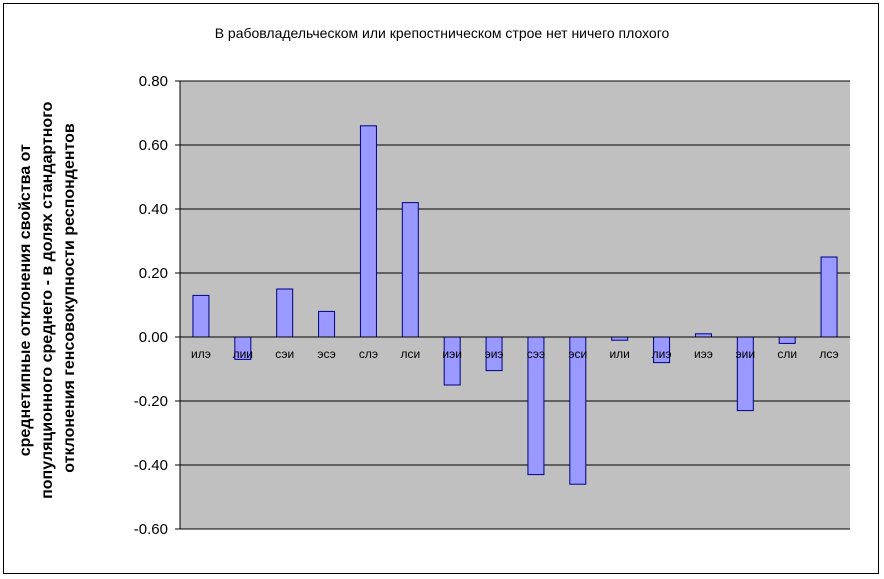 The height and width of the screenshot is (579, 884). I want to click on y-axis-label-line-3: отклонения генсовокупности респондентов, so click(69, 298).